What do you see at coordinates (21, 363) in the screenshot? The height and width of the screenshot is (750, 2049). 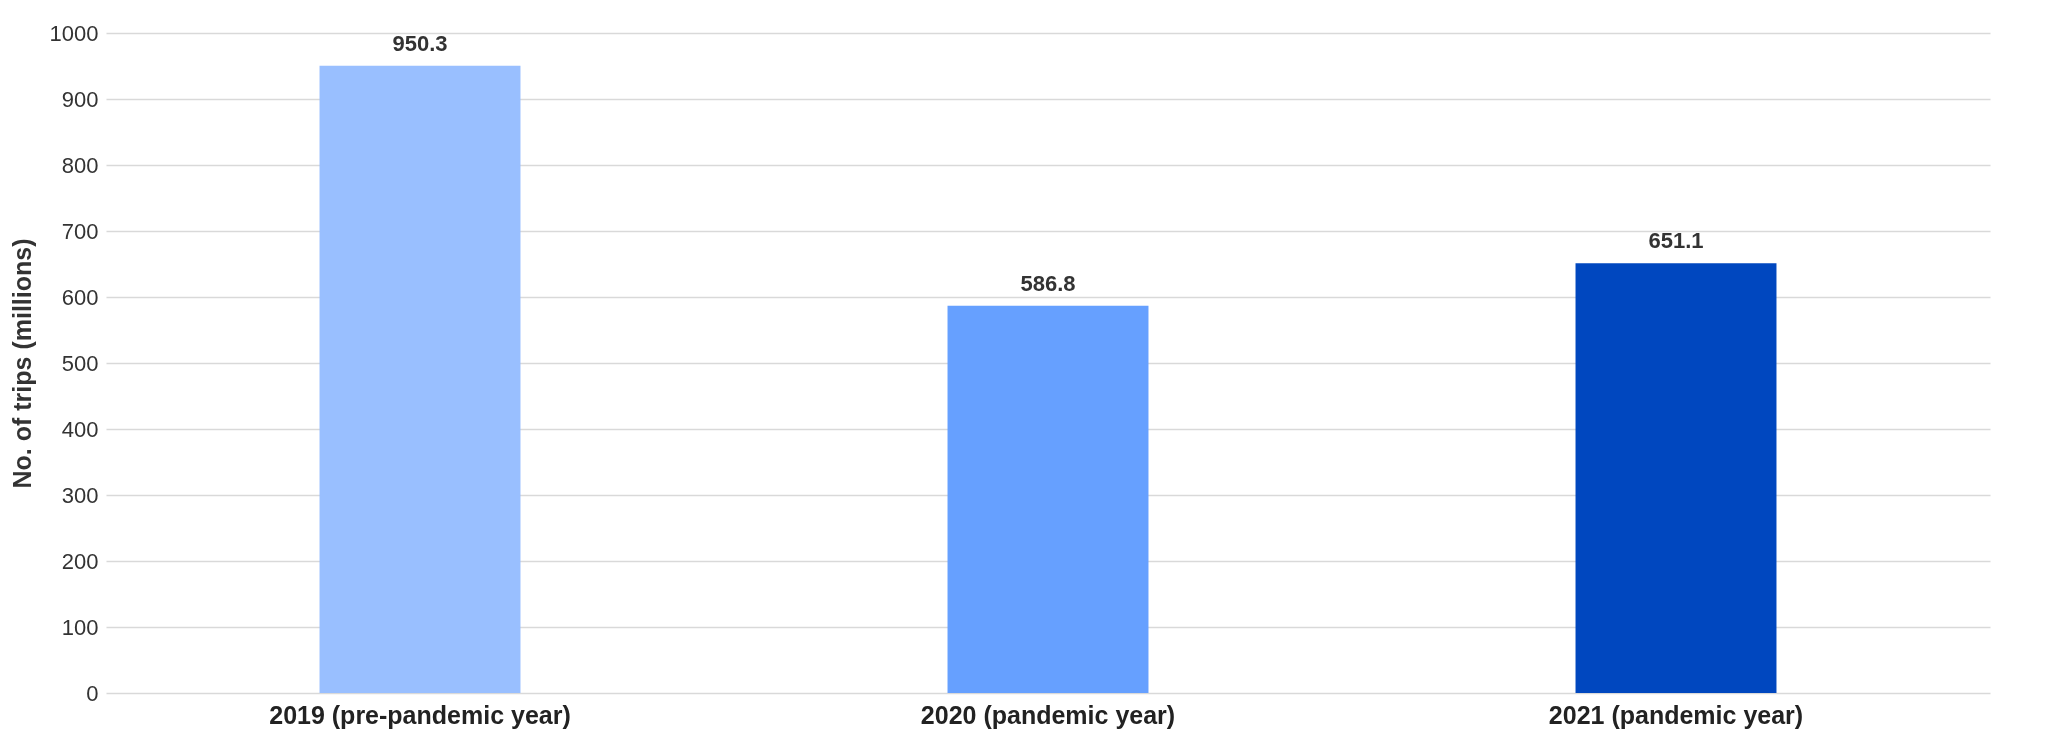 I see `y-axis-title: No. of trips (millions)` at bounding box center [21, 363].